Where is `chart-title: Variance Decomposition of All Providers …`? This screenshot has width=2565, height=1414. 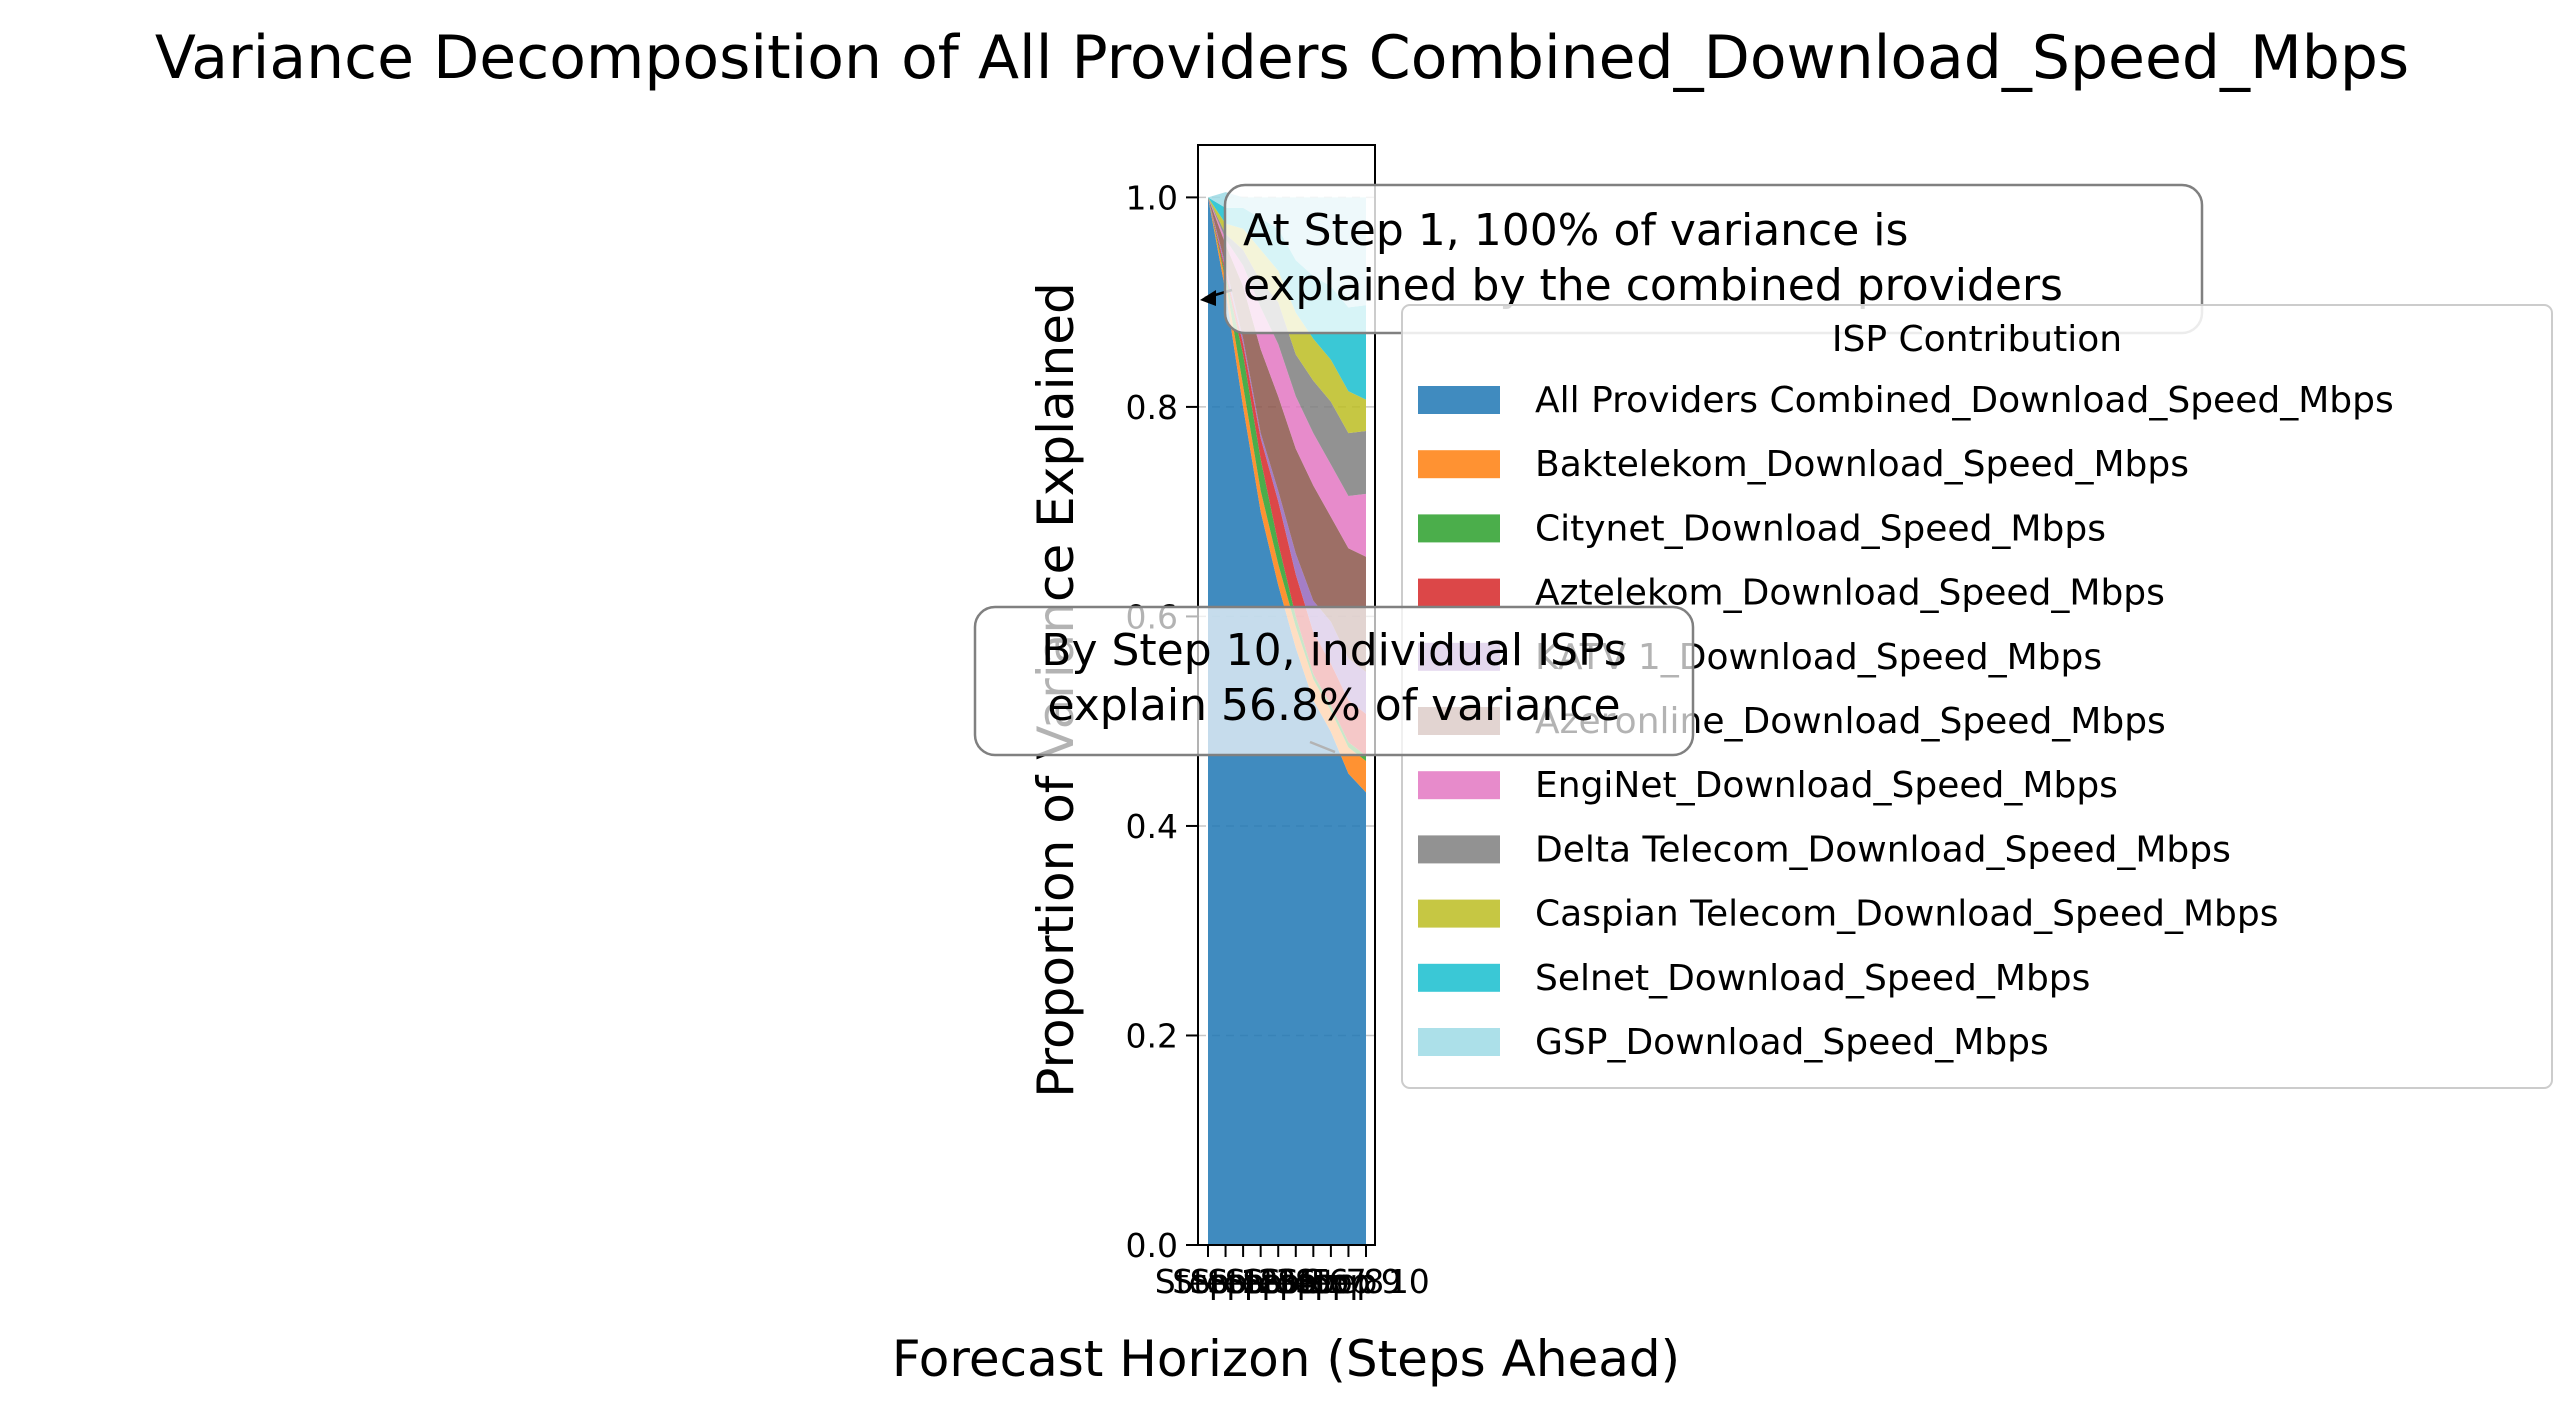
chart-title: Variance Decomposition of All Providers … is located at coordinates (1282, 58).